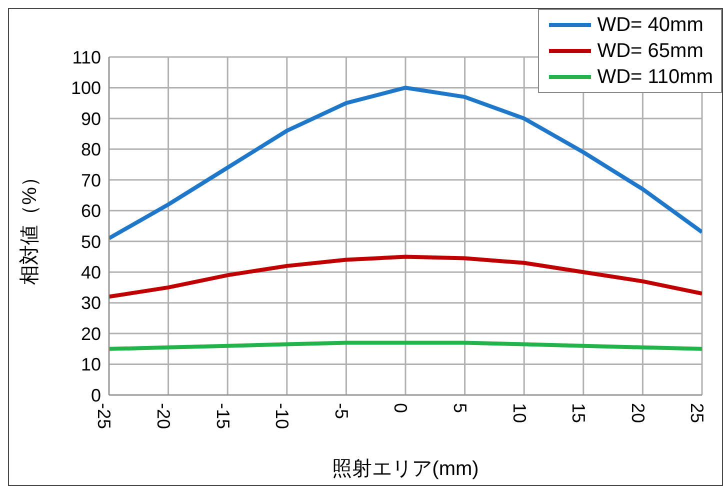 The height and width of the screenshot is (486, 723). What do you see at coordinates (341, 411) in the screenshot?
I see `x-tick-label: -5` at bounding box center [341, 411].